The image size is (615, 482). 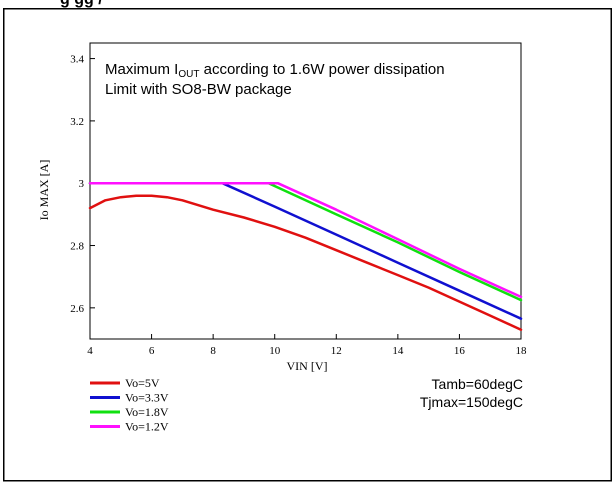 I want to click on chart-title-line2: Limit with SO8-BW package, so click(x=198, y=89).